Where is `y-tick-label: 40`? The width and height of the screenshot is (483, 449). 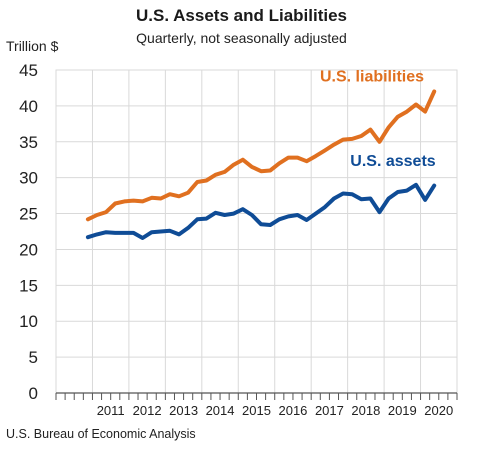 y-tick-label: 40 is located at coordinates (28, 106).